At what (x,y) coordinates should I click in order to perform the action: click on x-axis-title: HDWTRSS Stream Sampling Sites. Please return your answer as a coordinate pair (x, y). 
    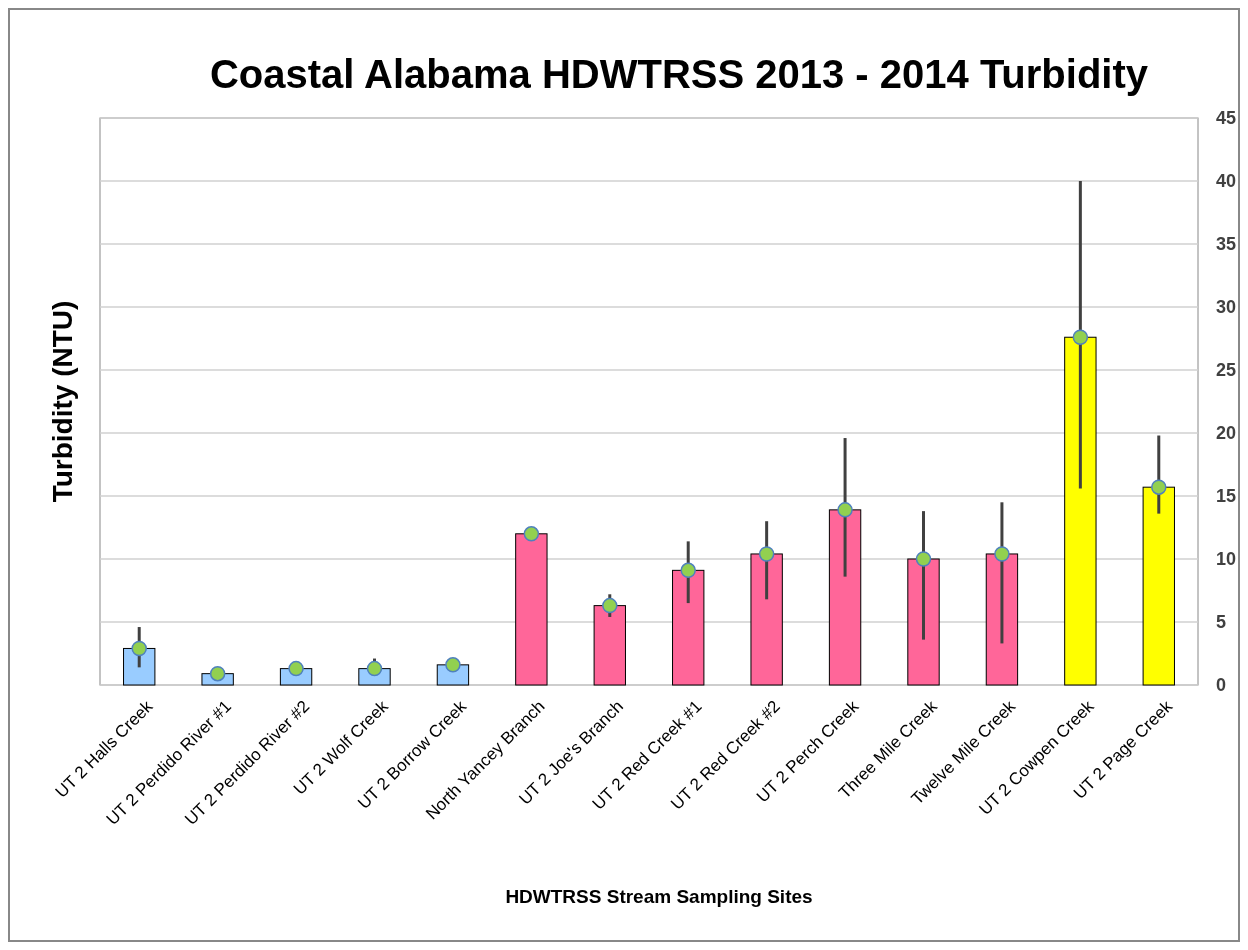
    Looking at the image, I should click on (659, 896).